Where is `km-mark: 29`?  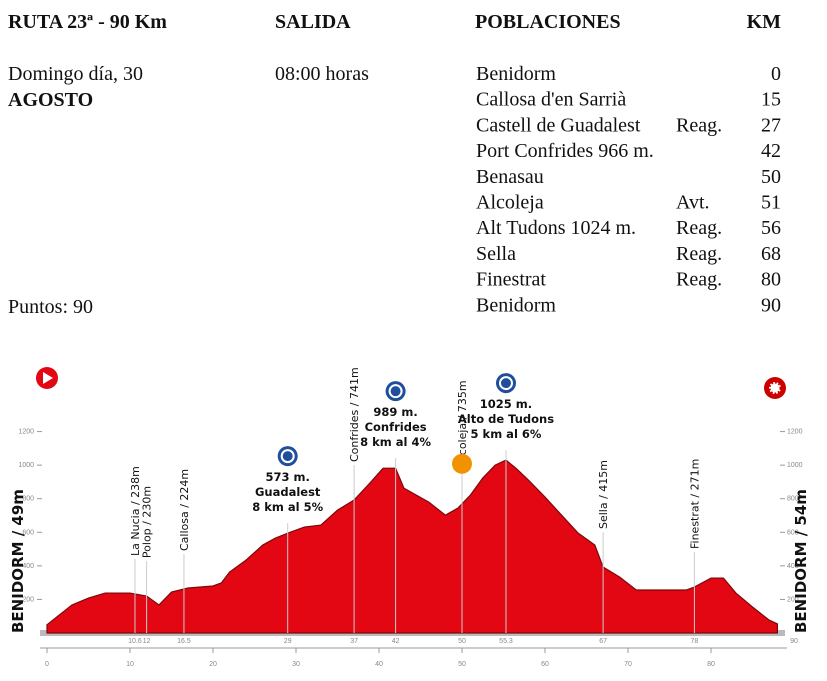
km-mark: 29 is located at coordinates (288, 641).